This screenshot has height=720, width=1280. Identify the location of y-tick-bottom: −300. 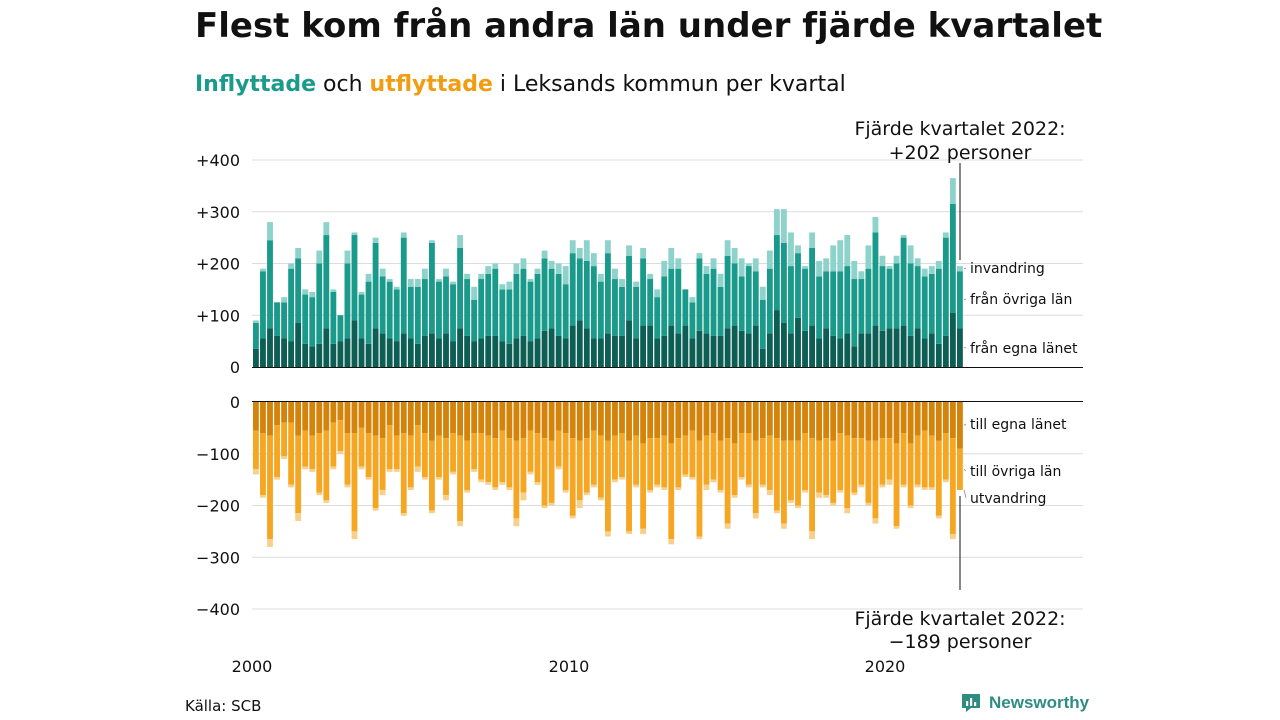
(218, 557).